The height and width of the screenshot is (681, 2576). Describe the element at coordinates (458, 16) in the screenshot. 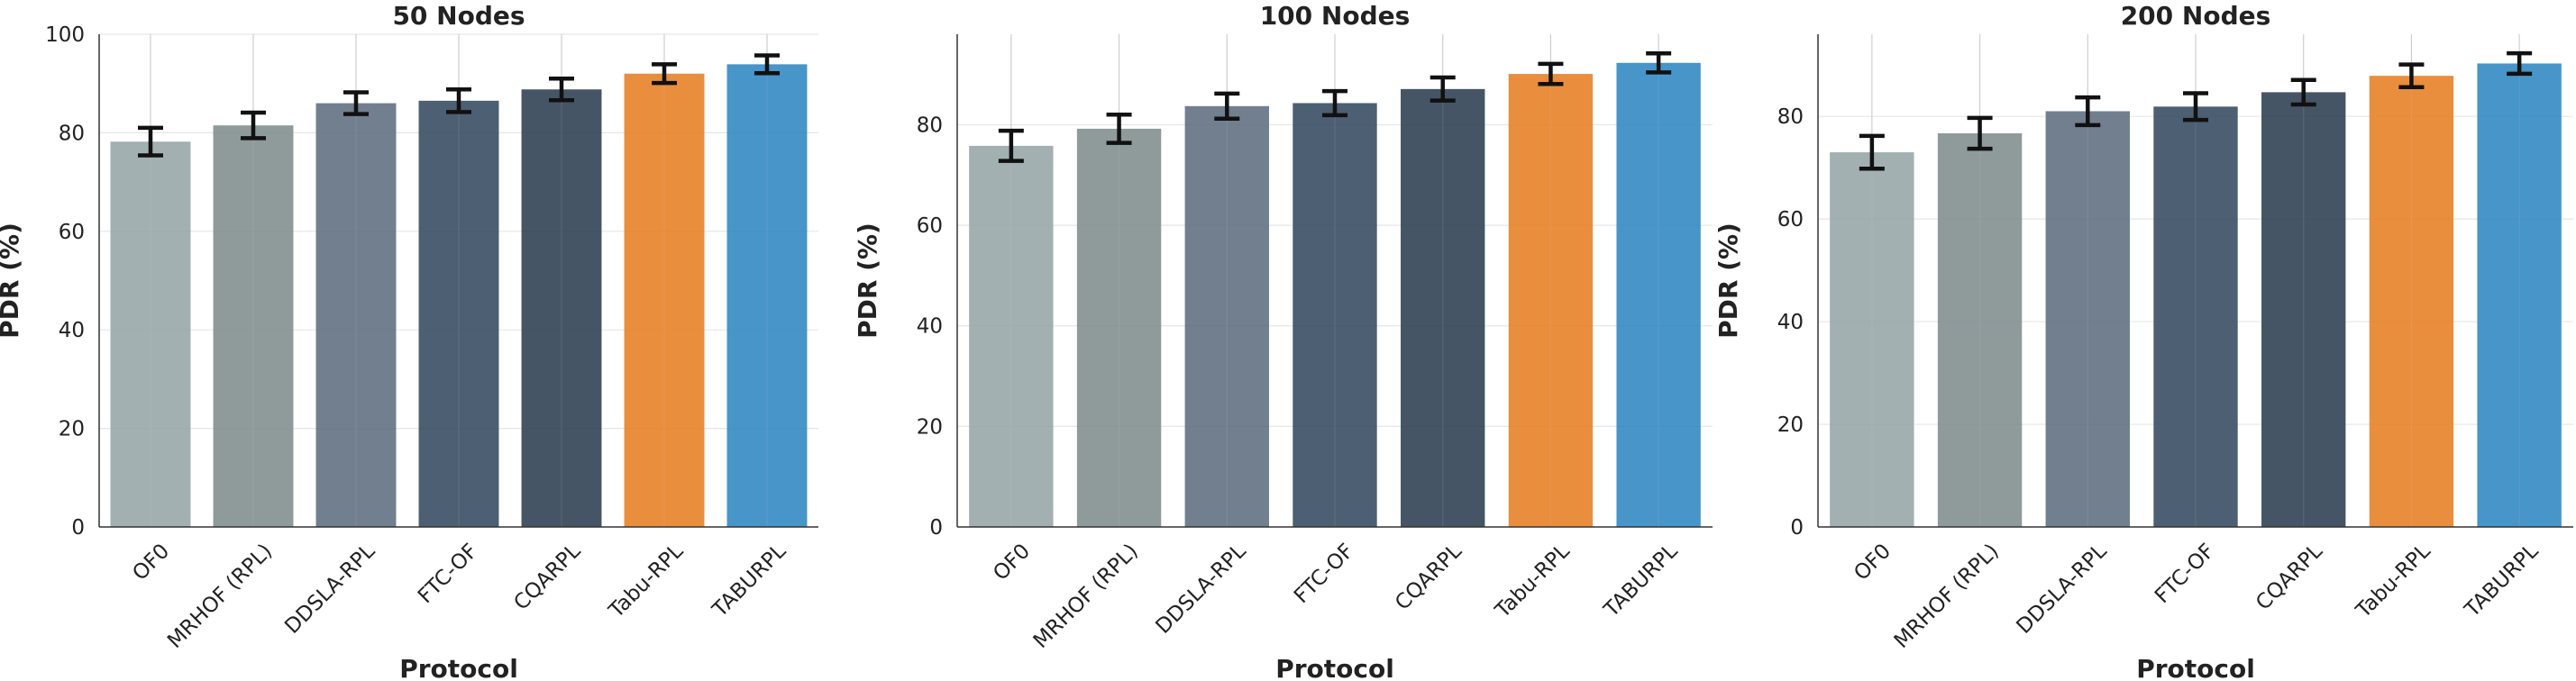

I see `chart-title: 50 Nodes` at that location.